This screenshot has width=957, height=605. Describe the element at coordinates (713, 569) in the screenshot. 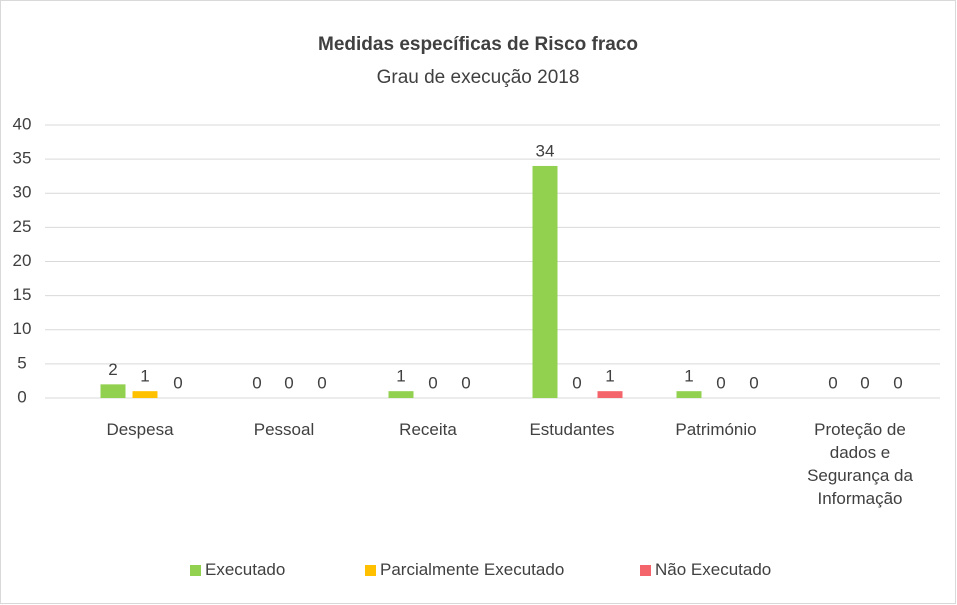

I see `legend-label: Não Executado` at that location.